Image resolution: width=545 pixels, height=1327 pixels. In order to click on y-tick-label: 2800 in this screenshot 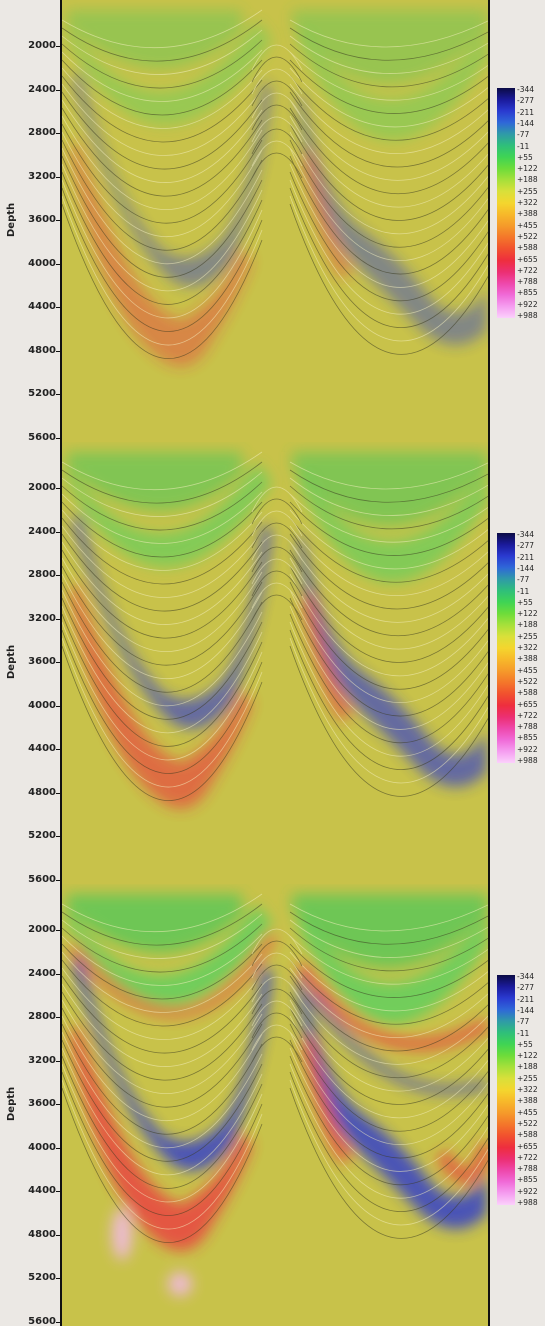, I will do `click(42, 574)`.